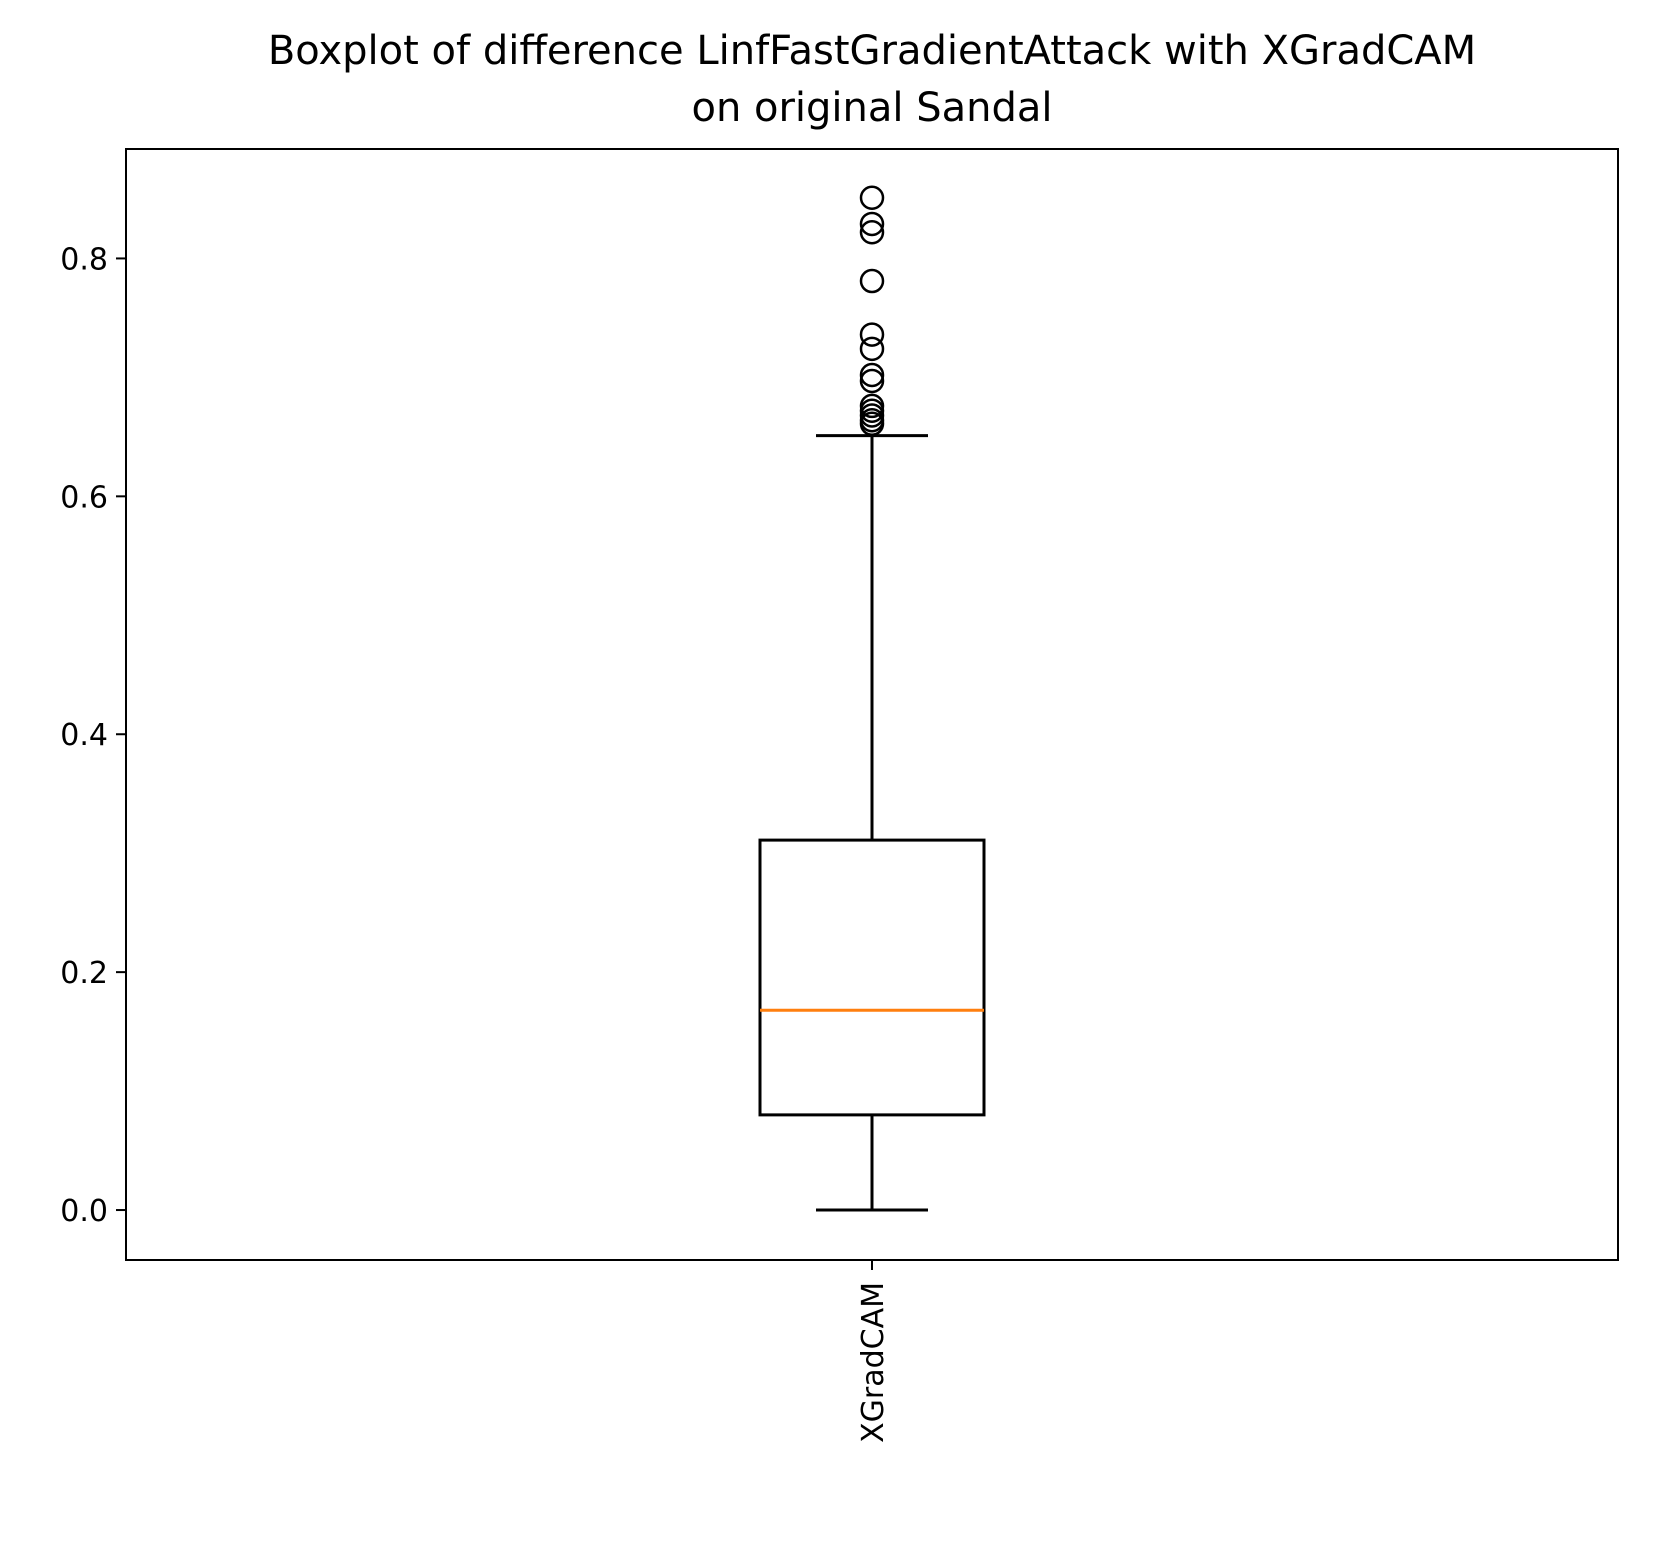 The height and width of the screenshot is (1544, 1655). What do you see at coordinates (84, 973) in the screenshot?
I see `y-tick-label: 0.2` at bounding box center [84, 973].